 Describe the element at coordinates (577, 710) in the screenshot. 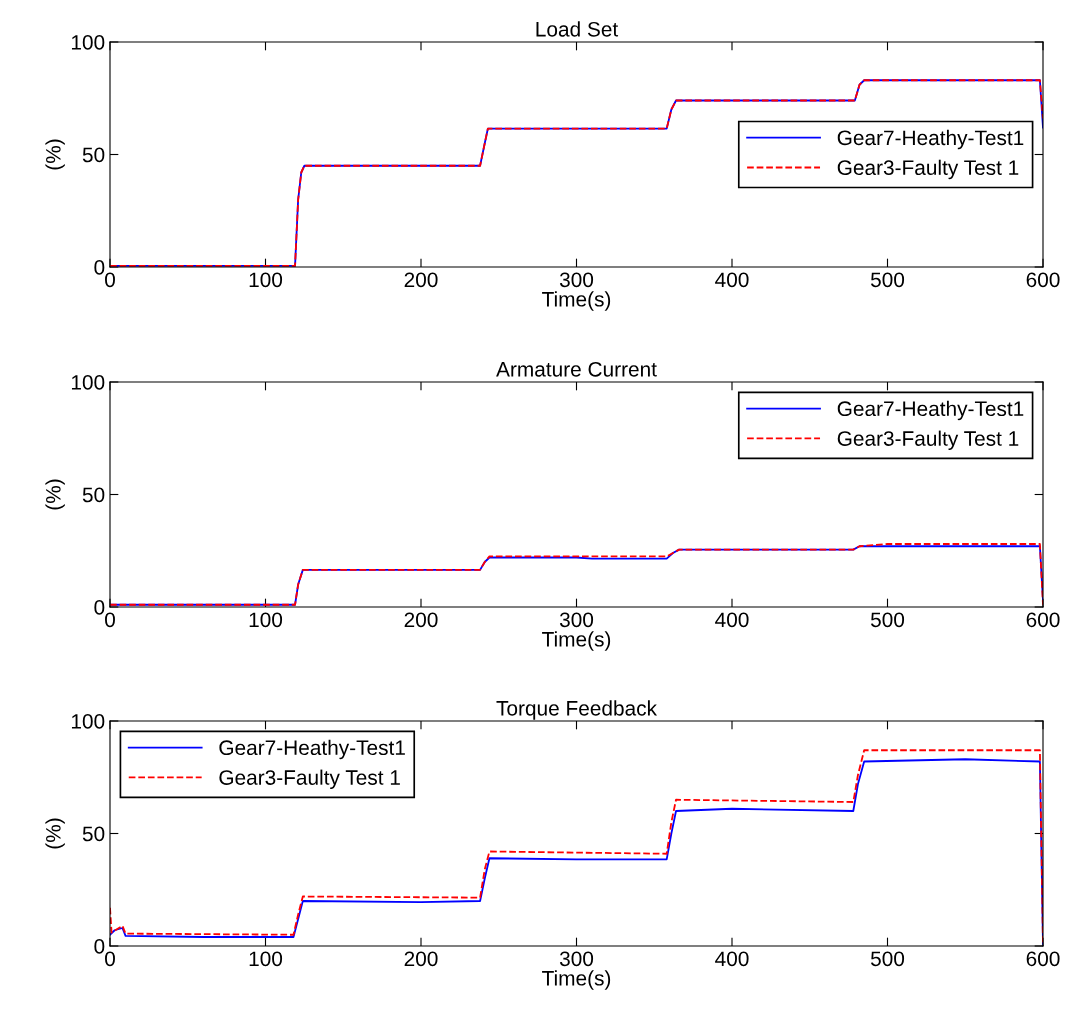

I see `chart-title: Torque Feedback` at that location.